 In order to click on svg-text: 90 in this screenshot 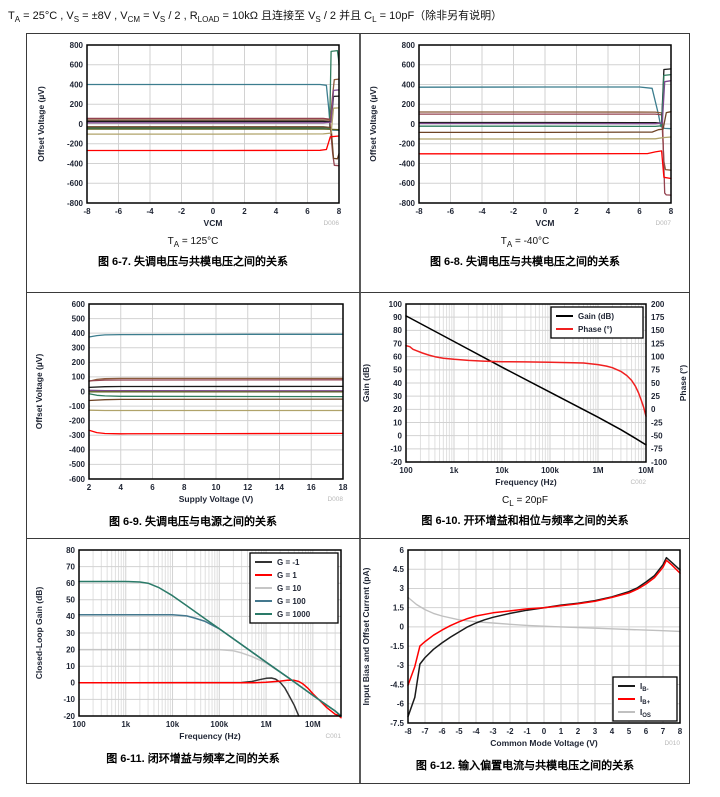, I will do `click(397, 317)`.